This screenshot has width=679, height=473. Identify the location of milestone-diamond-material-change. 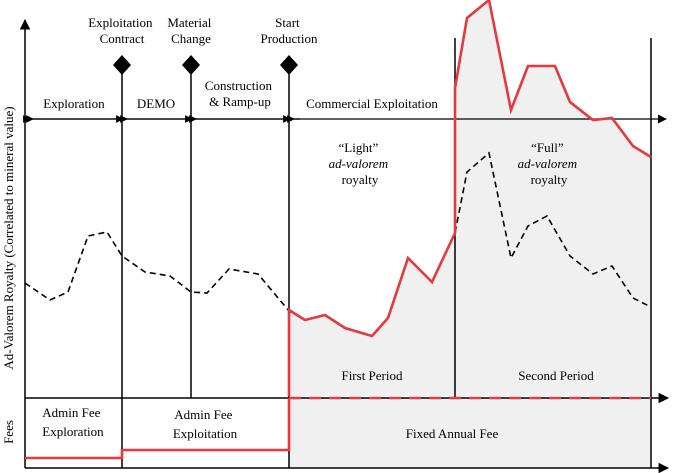
(191, 65).